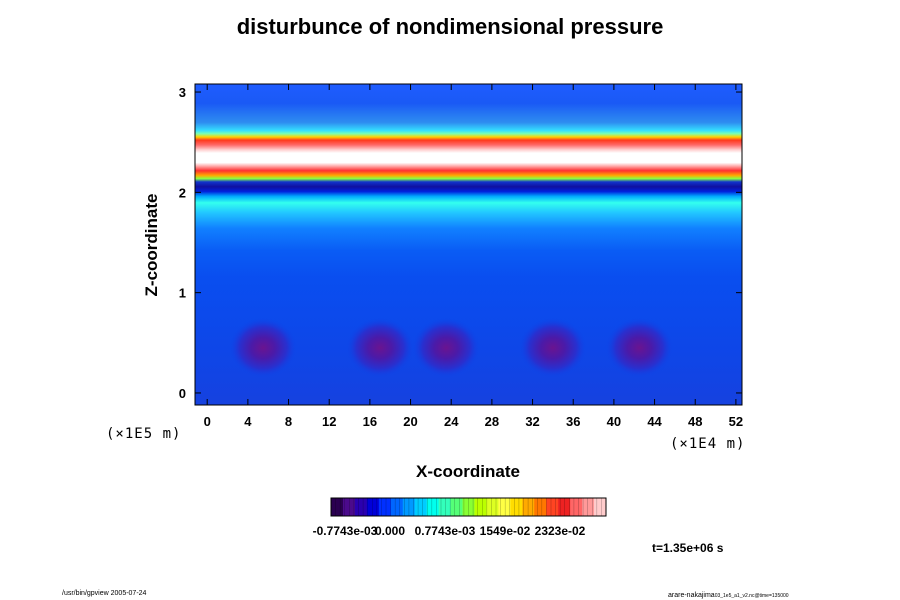 Image resolution: width=900 pixels, height=600 pixels. I want to click on footer-right-small: 03_1e5_a1_v2.nc@time=135000, so click(751, 596).